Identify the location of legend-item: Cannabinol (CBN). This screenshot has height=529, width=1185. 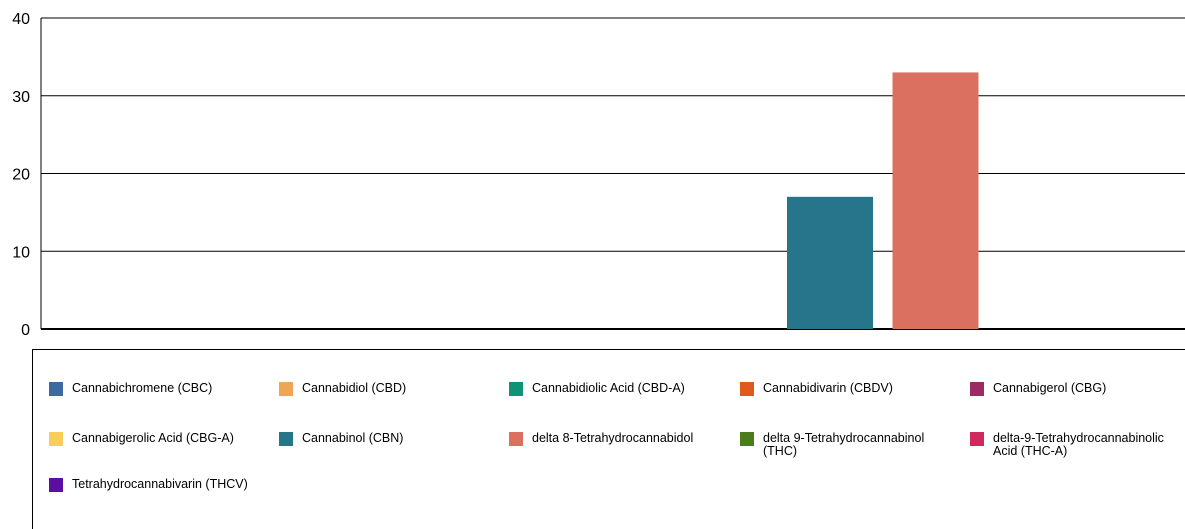
(341, 439).